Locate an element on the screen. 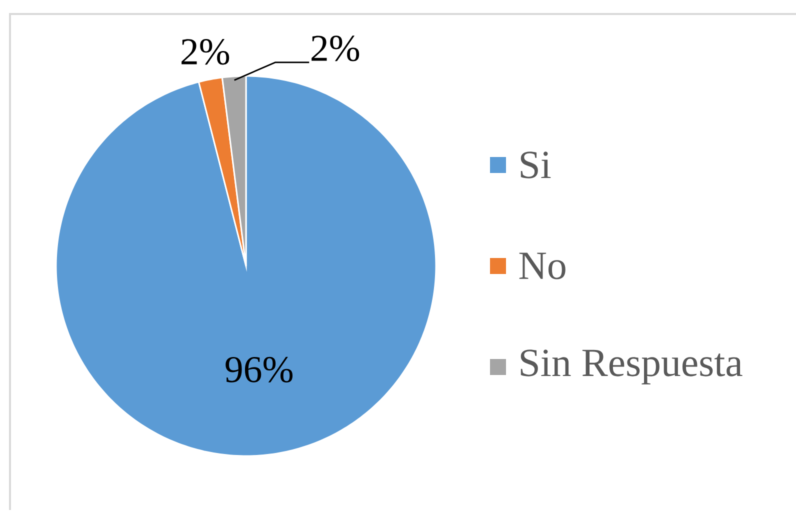 This screenshot has width=796, height=516. legend-label: Si is located at coordinates (535, 165).